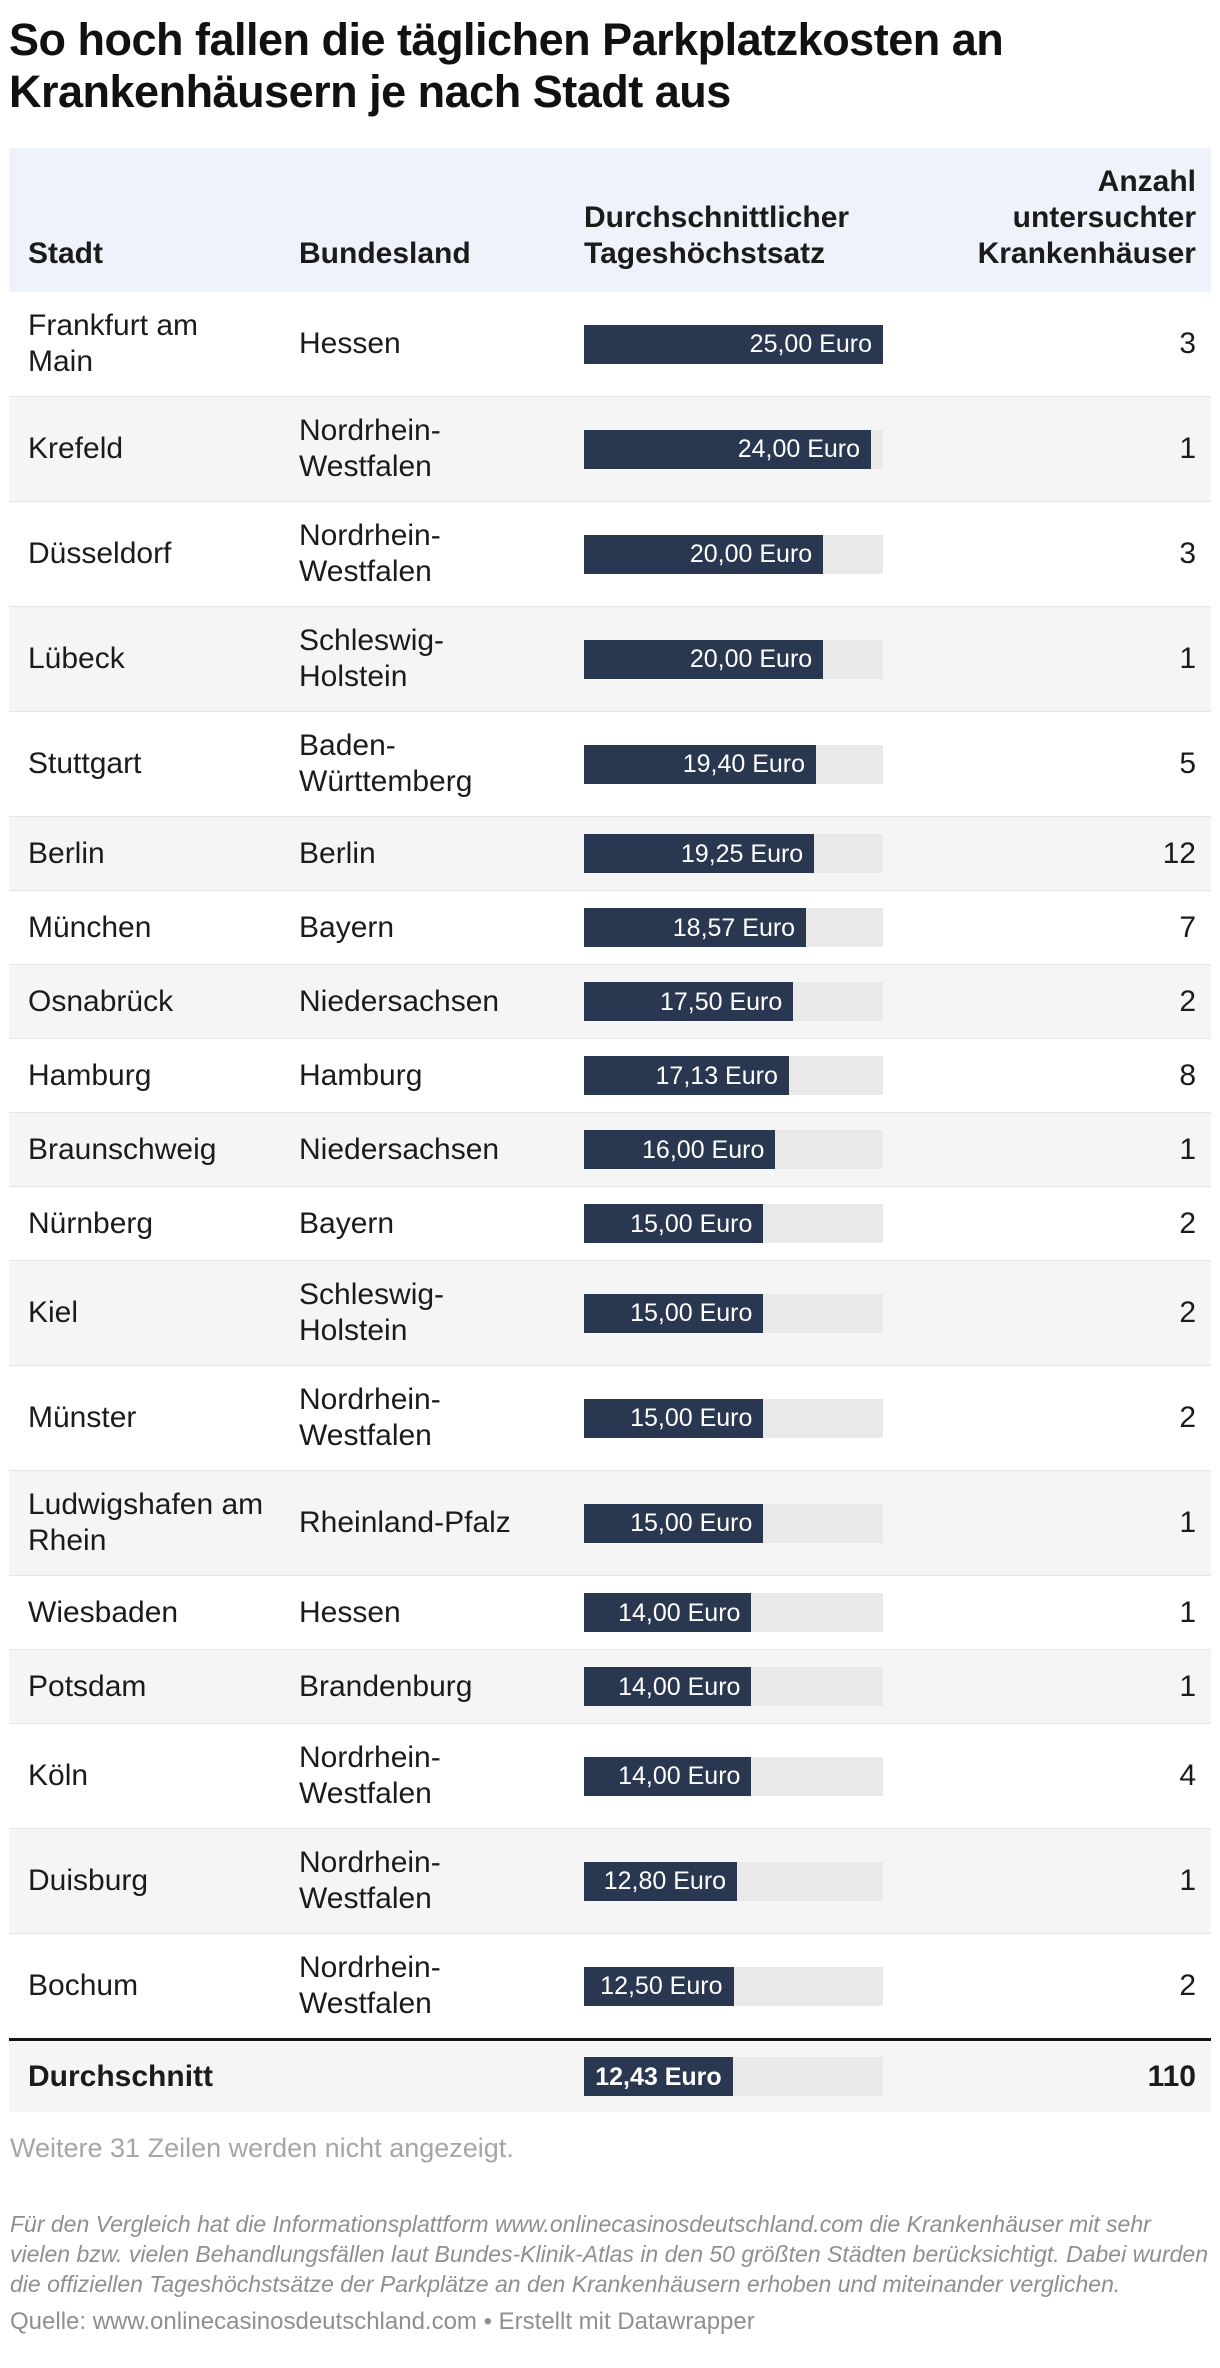 This screenshot has width=1220, height=2368. I want to click on bar-cell: 12,80 Euro, so click(733, 1881).